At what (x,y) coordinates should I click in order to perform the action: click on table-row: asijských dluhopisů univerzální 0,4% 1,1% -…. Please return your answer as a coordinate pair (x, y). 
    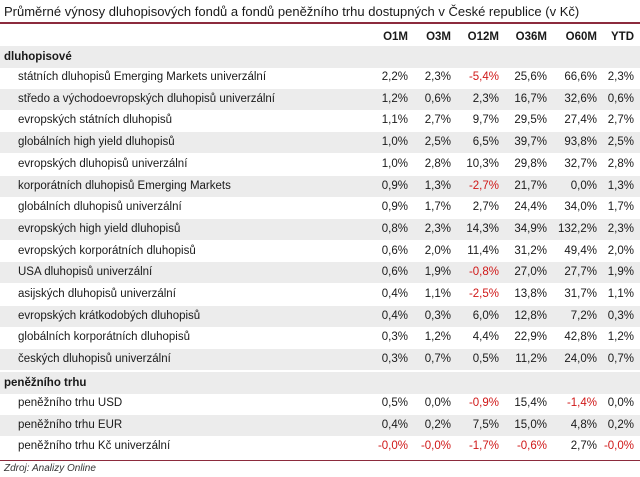
    Looking at the image, I should click on (320, 294).